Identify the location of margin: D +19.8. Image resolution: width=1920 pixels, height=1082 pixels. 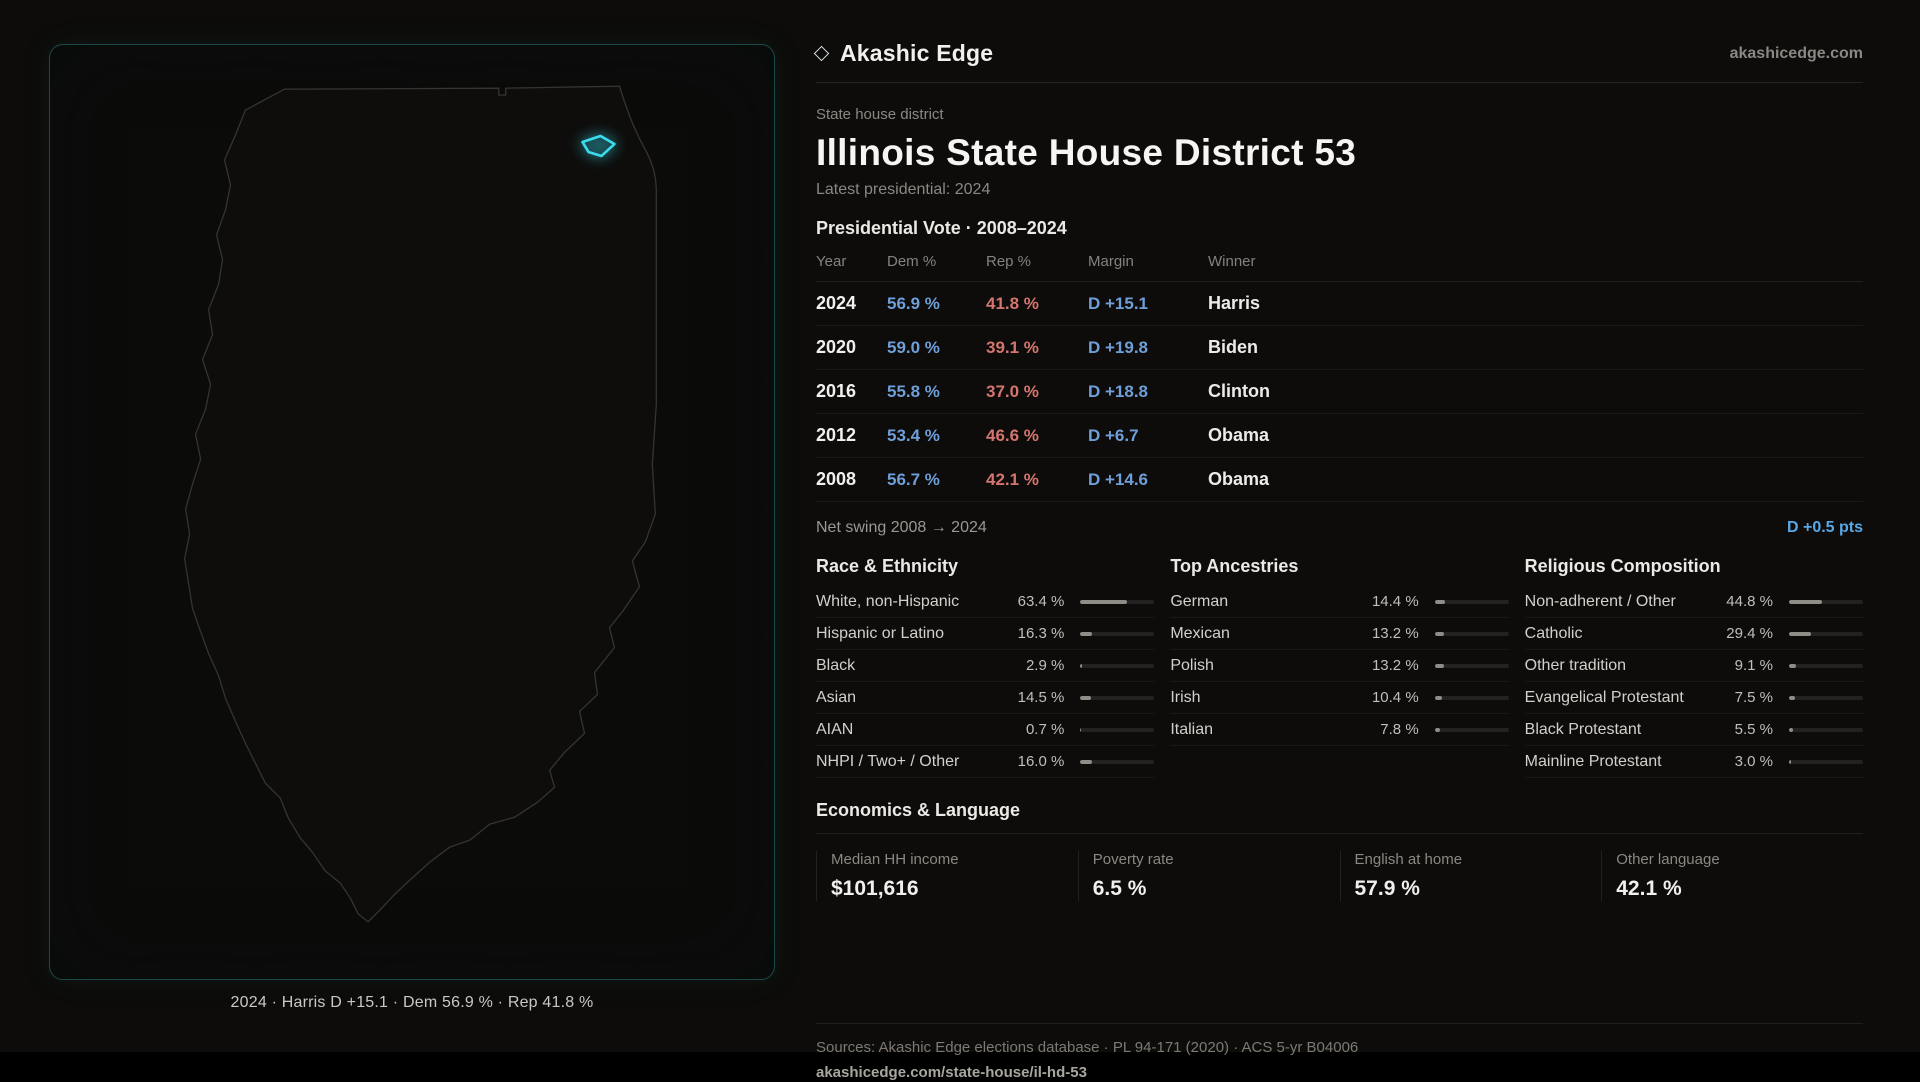
(1118, 347).